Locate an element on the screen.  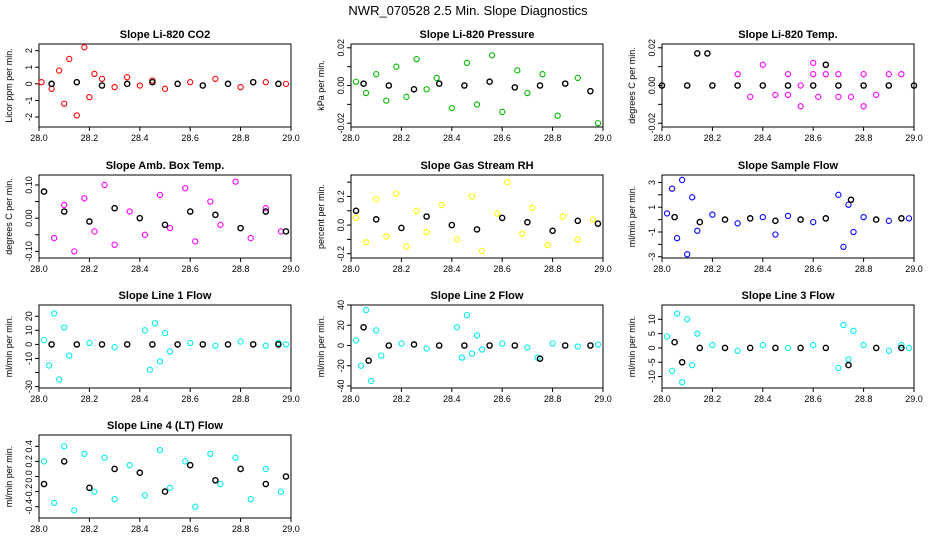
chart-title: Slope Amb. Box Temp. is located at coordinates (165, 166).